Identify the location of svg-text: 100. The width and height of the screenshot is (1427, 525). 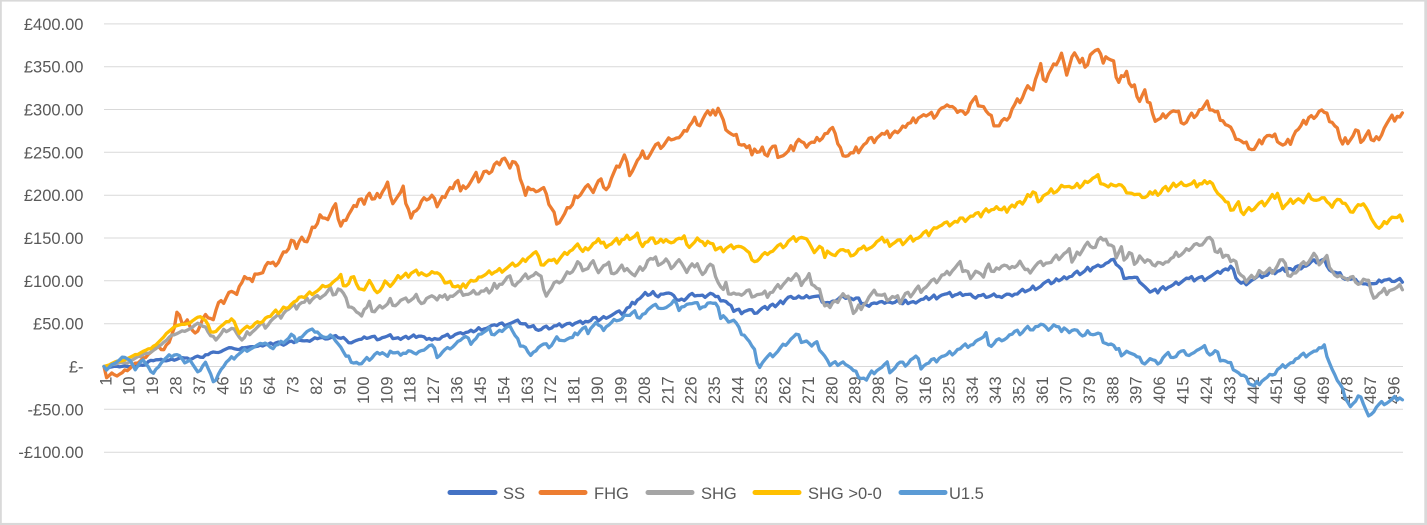
(364, 391).